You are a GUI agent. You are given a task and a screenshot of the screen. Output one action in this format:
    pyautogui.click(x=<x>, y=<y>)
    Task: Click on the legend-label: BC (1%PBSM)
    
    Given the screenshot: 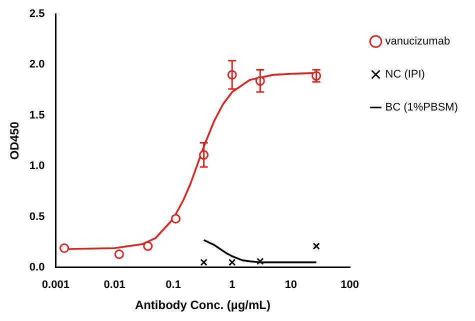 What is the action you would take?
    pyautogui.click(x=421, y=108)
    